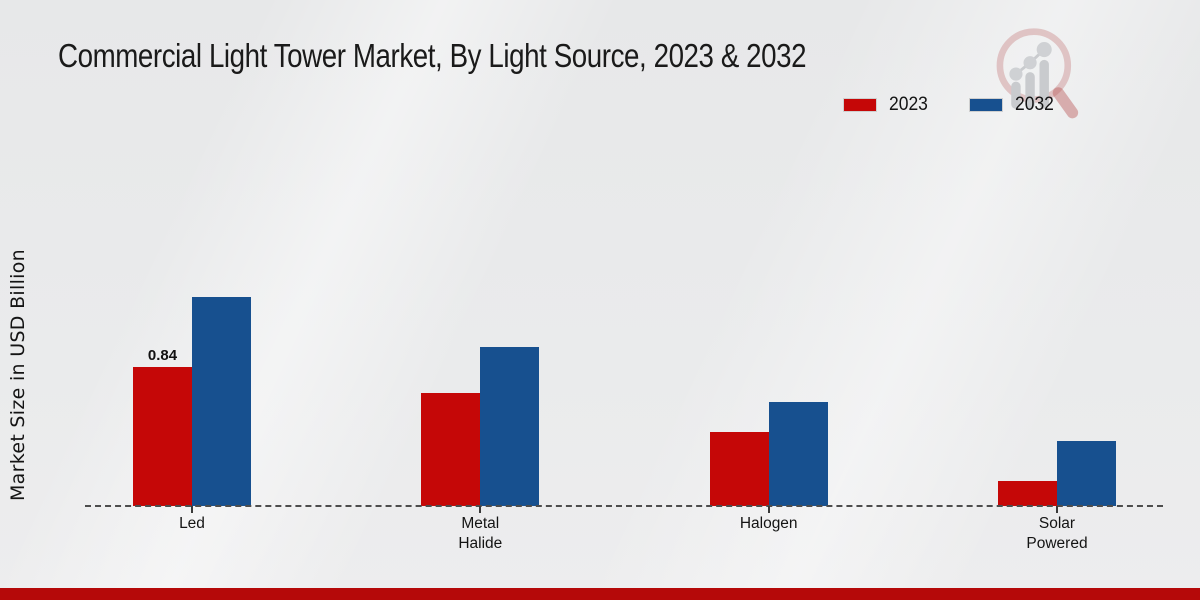  I want to click on bar-2032-metal-halide, so click(510, 426).